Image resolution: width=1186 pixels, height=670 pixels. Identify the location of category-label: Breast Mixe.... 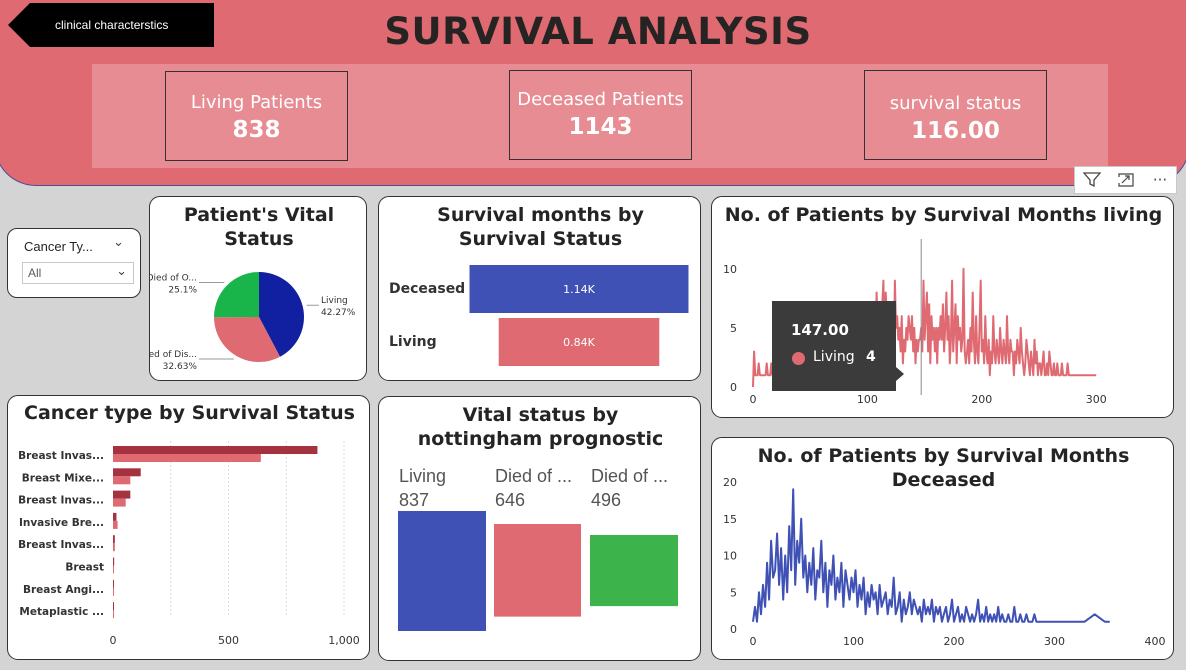
(63, 478).